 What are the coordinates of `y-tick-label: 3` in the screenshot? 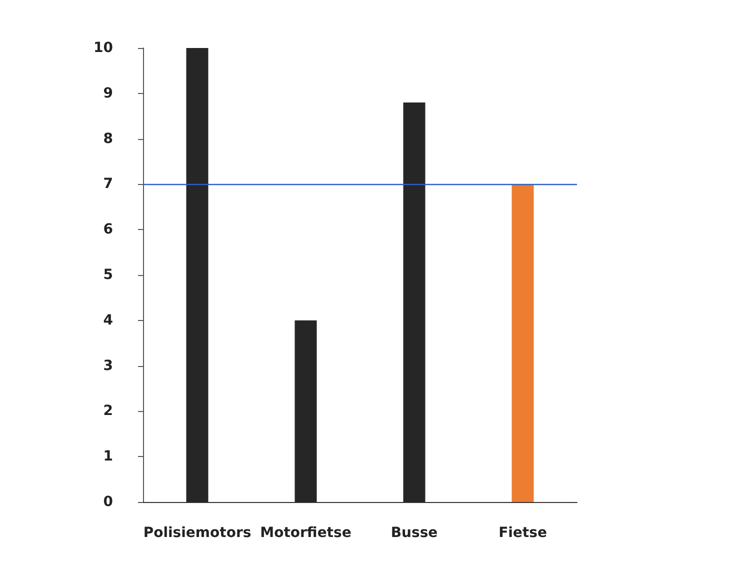 It's located at (108, 366).